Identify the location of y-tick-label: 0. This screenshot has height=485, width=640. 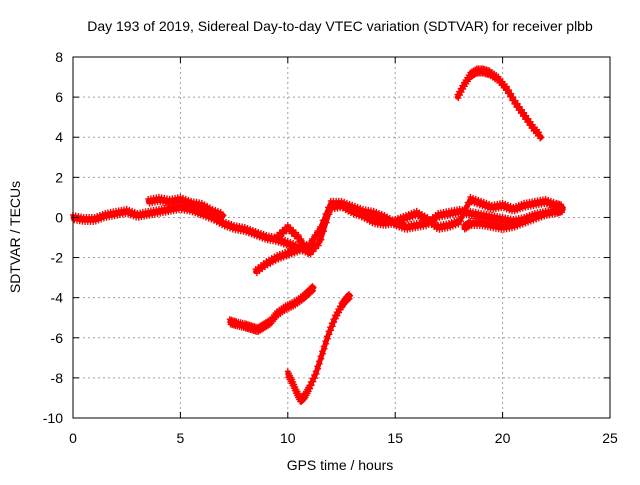
(59, 217).